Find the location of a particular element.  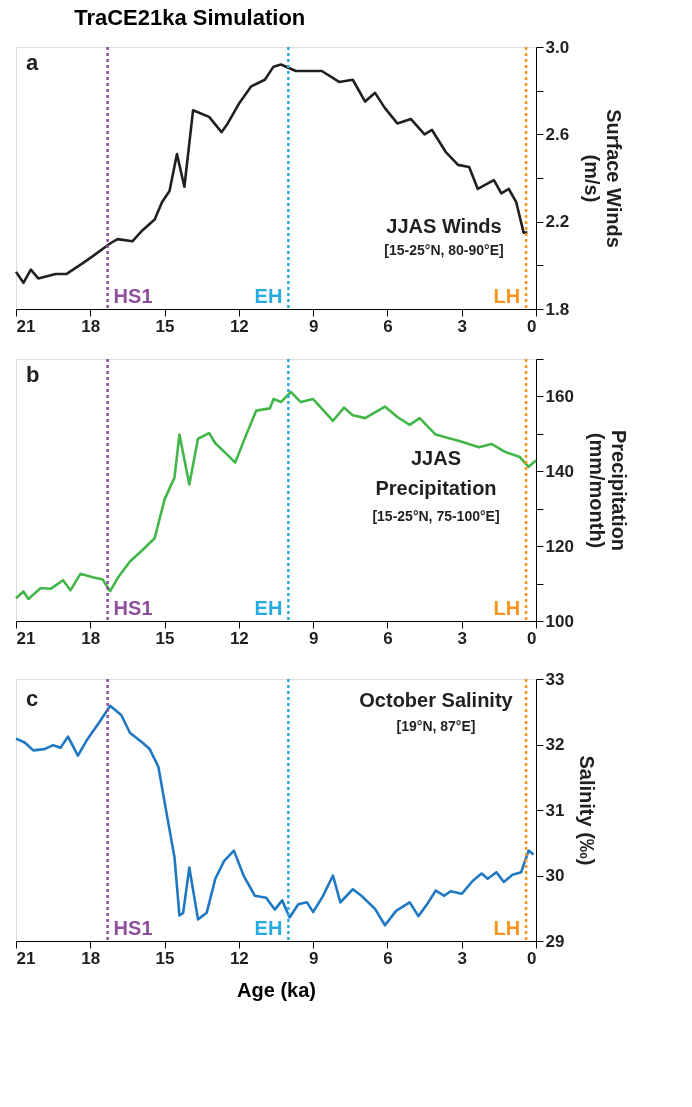

y-axis-title: Precipitation (mm/month) is located at coordinates (607, 490).